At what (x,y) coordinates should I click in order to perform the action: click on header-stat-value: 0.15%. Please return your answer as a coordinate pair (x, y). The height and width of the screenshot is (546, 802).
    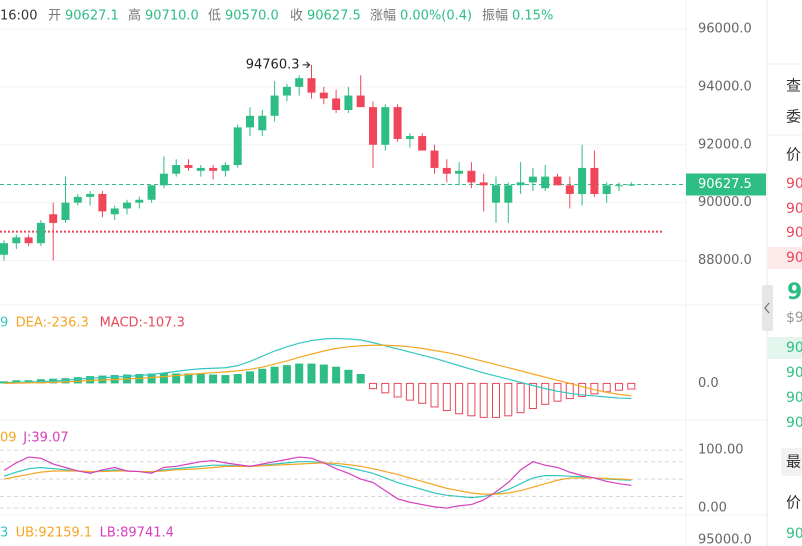
    Looking at the image, I should click on (532, 16).